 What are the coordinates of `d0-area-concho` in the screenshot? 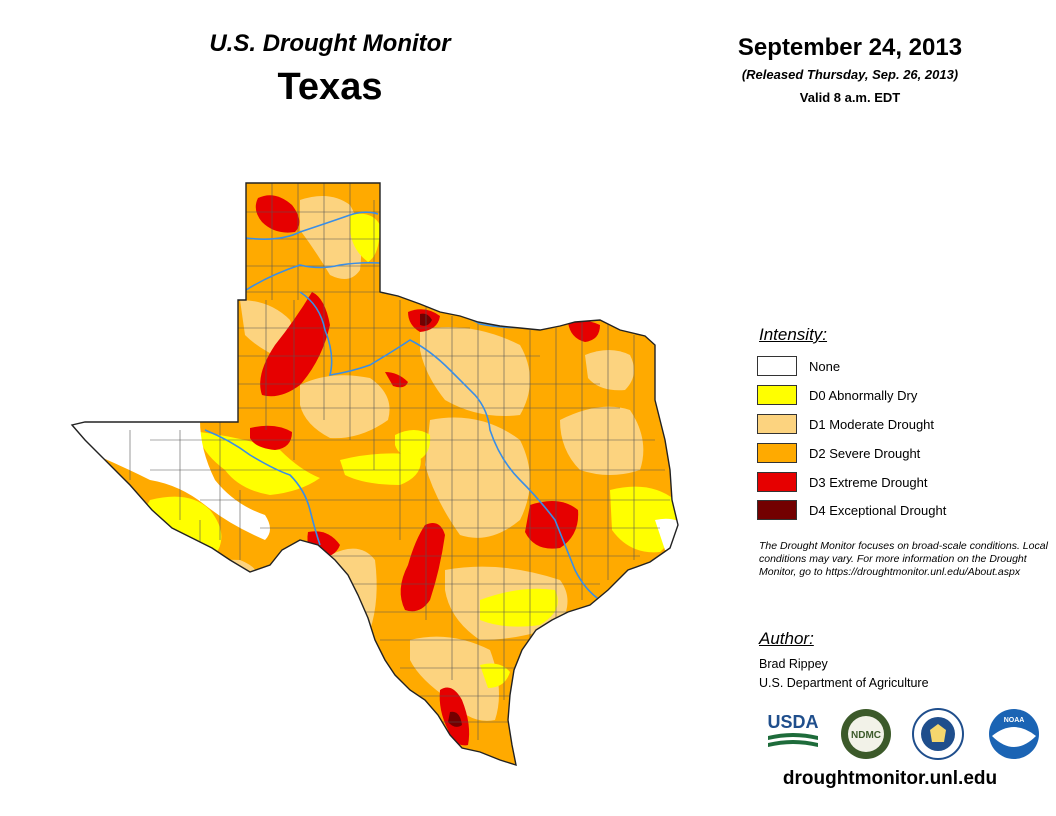 It's located at (380, 469).